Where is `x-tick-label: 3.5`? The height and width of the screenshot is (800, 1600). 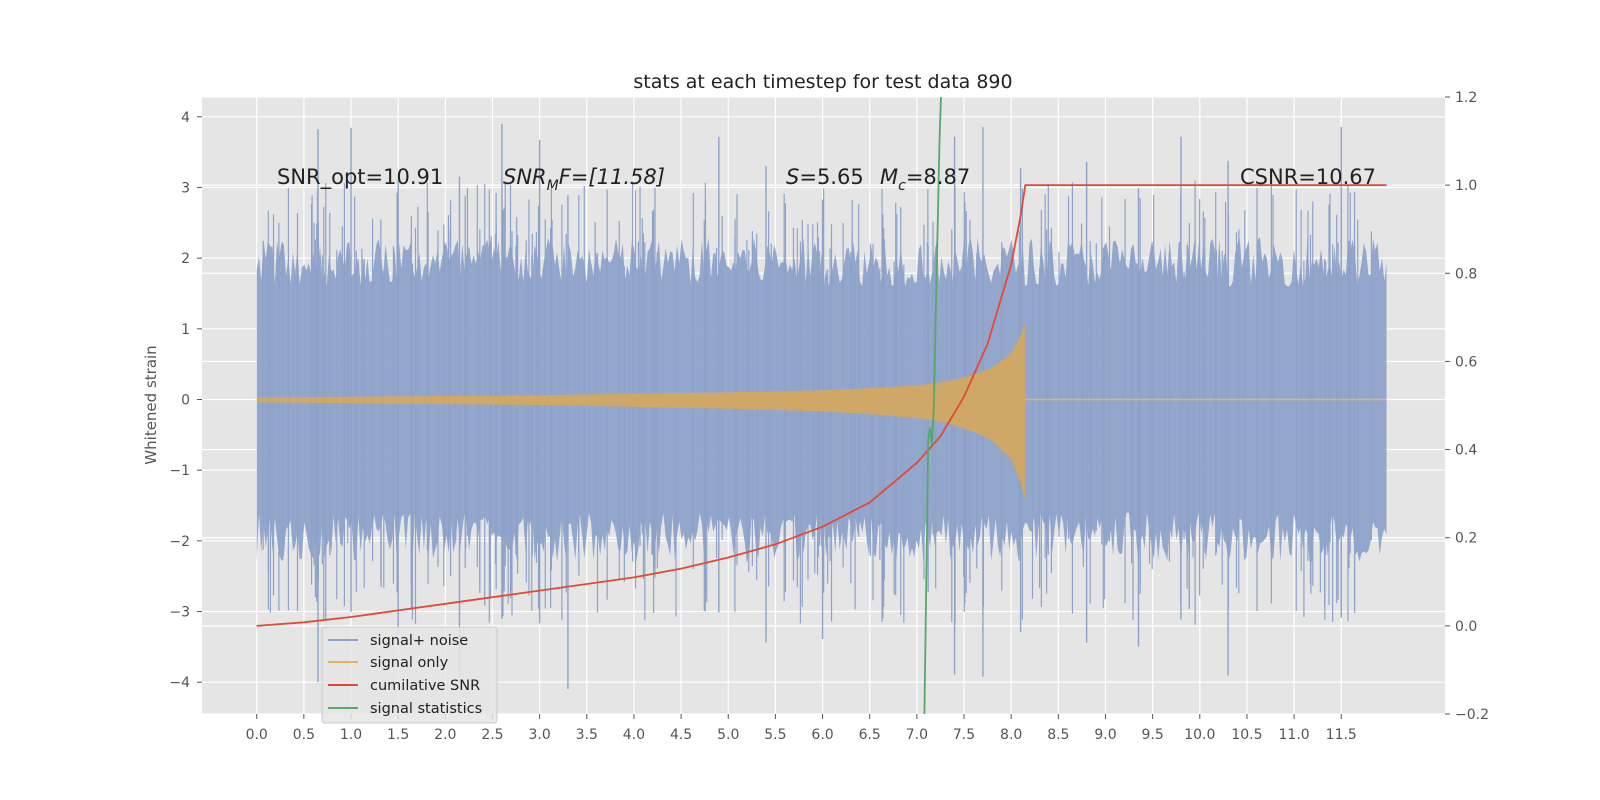 x-tick-label: 3.5 is located at coordinates (587, 735).